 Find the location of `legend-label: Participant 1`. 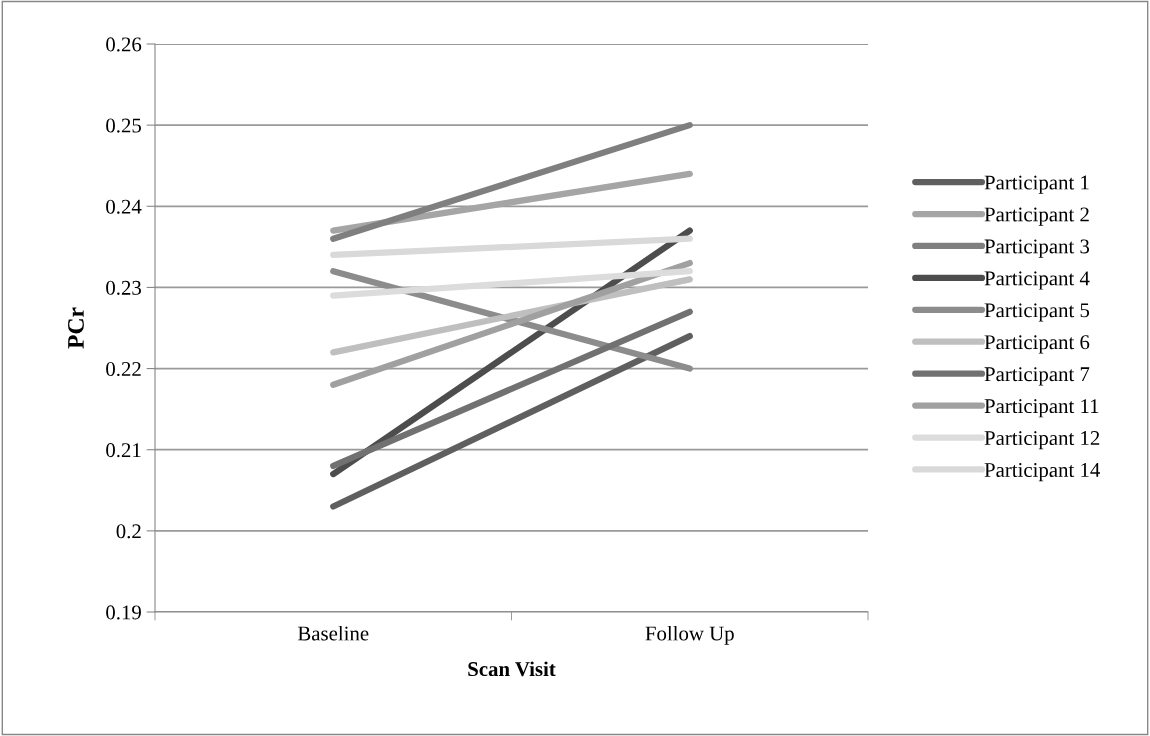

legend-label: Participant 1 is located at coordinates (1036, 184).